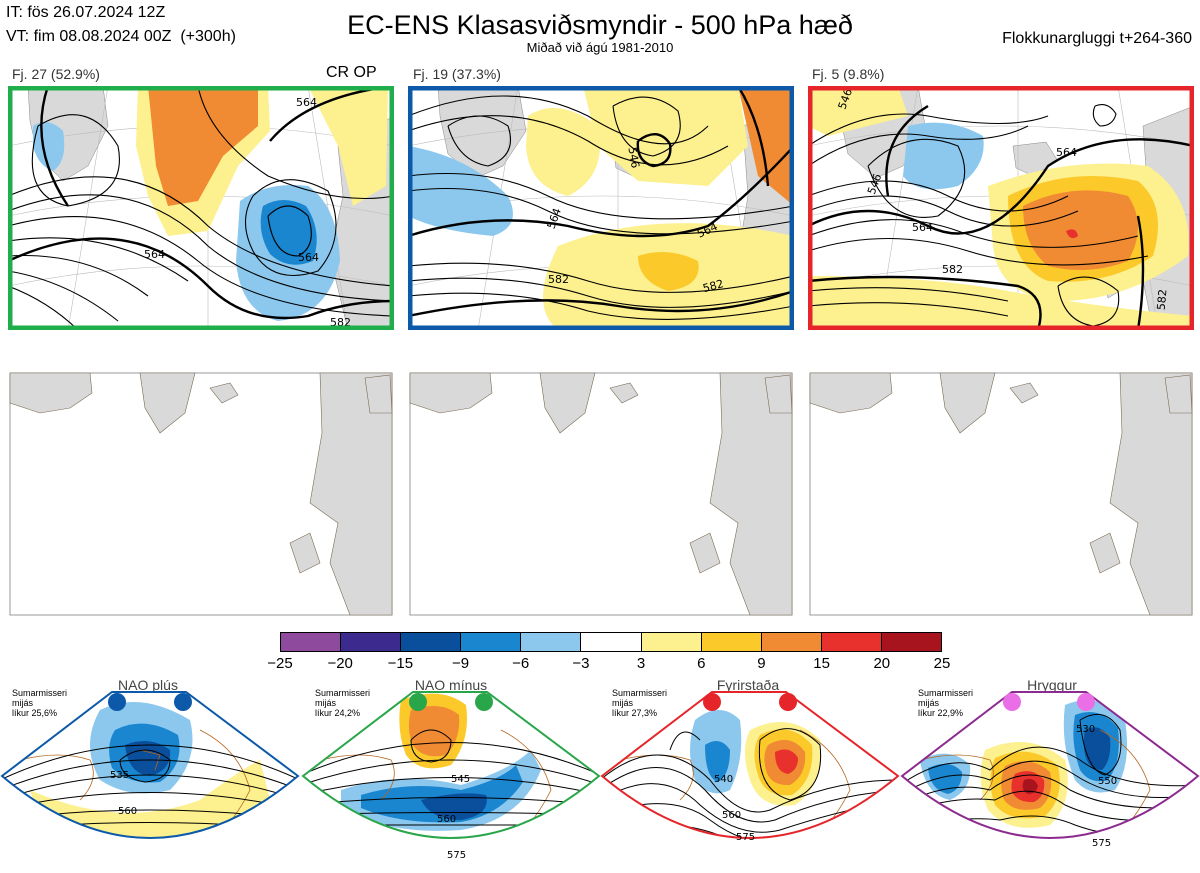 This screenshot has width=1200, height=873. I want to click on regime-3-title: Fyrirstaða, so click(748, 685).